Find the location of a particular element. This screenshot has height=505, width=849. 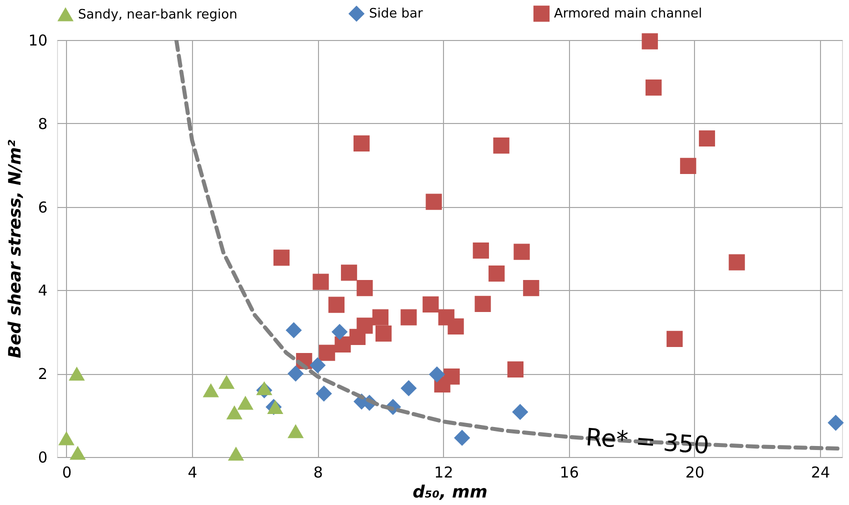

y-tick-label: 8 is located at coordinates (43, 123).